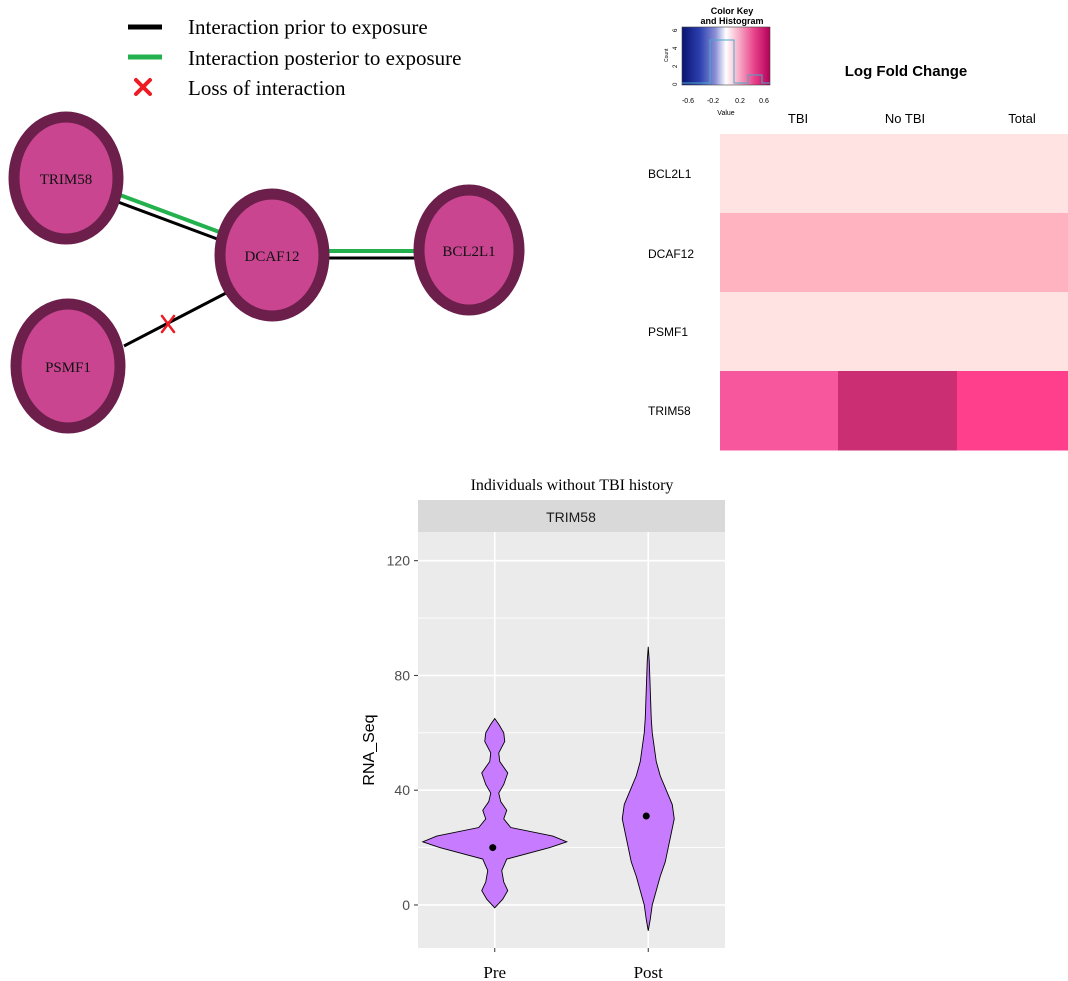  I want to click on plot-title: Individuals without TBI history, so click(572, 485).